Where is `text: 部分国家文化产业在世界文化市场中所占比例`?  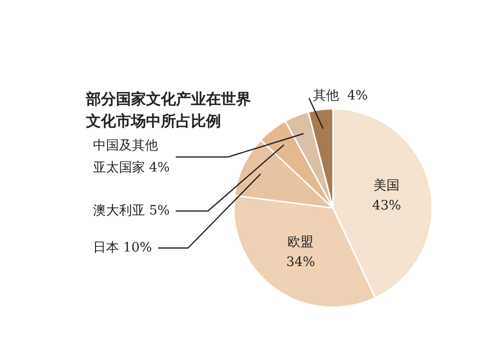
text: 部分国家文化产业在世界文化市场中所占比例 is located at coordinates (168, 110).